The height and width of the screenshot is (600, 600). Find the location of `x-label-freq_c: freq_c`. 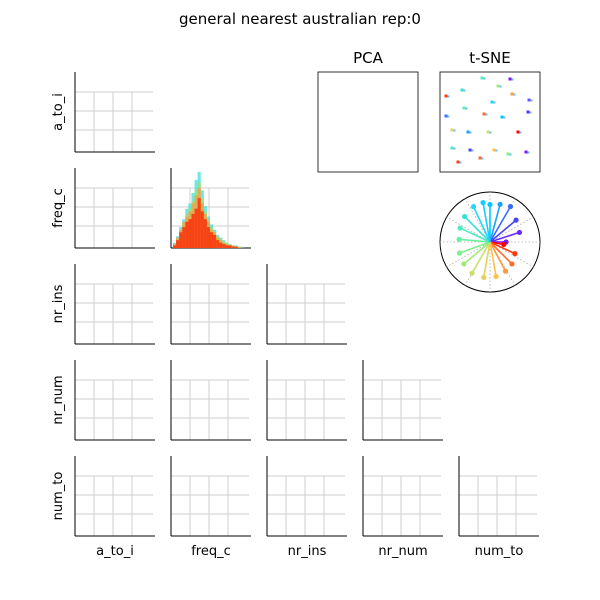

x-label-freq_c: freq_c is located at coordinates (211, 551).